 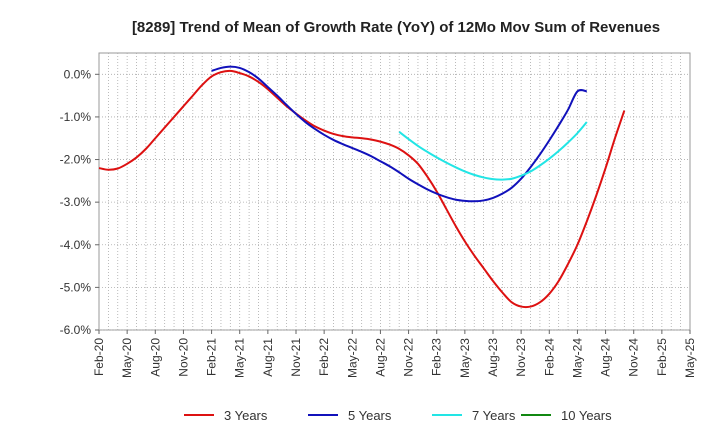 I want to click on x-tick-label: Feb-25, so click(x=662, y=357).